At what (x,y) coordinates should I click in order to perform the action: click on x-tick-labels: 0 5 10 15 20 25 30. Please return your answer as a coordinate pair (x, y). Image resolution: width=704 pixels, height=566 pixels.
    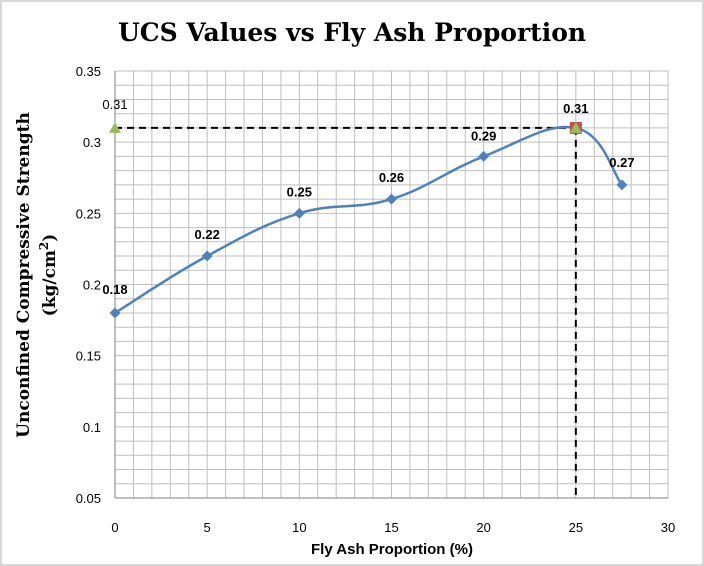
    Looking at the image, I should click on (393, 527).